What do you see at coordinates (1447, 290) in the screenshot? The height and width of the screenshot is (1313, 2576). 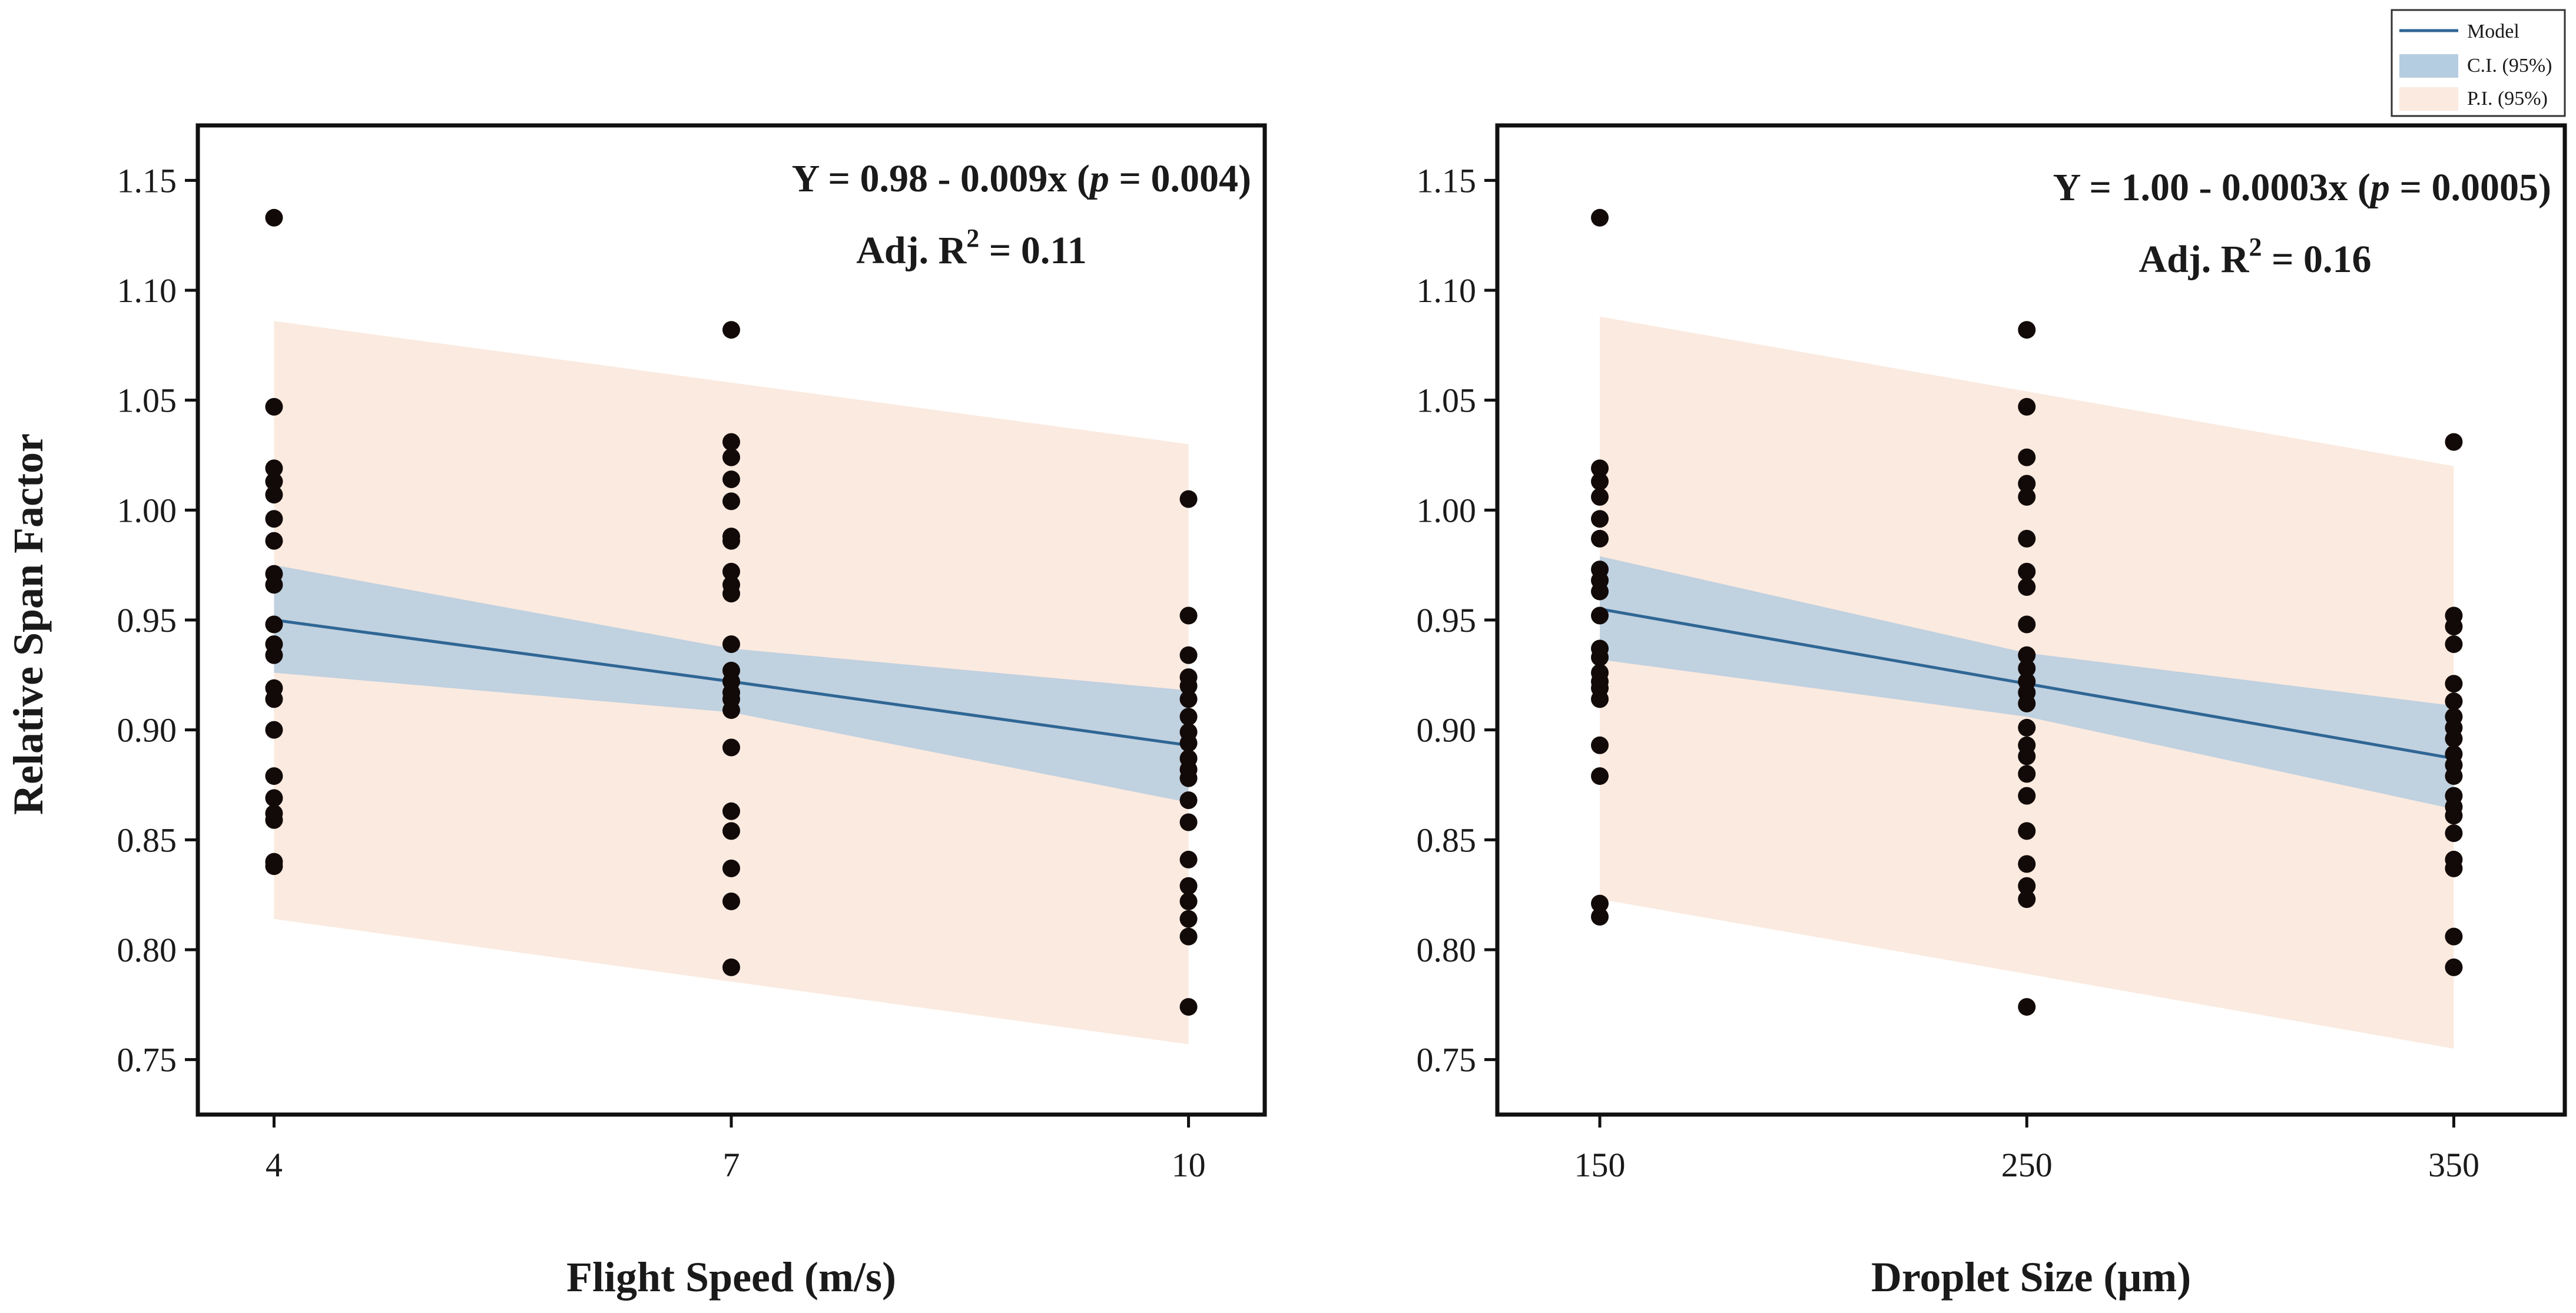 I see `y-tick-label: 1.10` at bounding box center [1447, 290].